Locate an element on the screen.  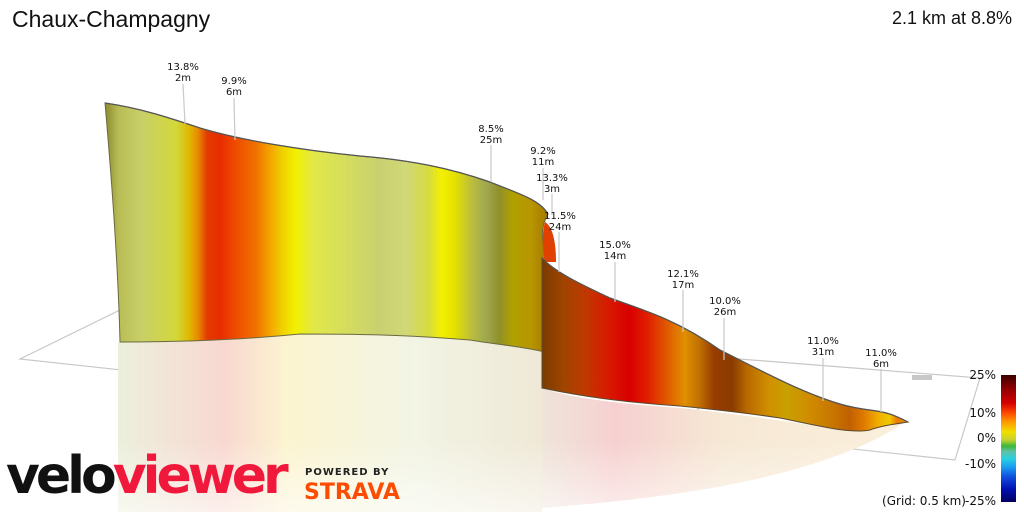
annotation-gradient: 13.8% is located at coordinates (183, 67).